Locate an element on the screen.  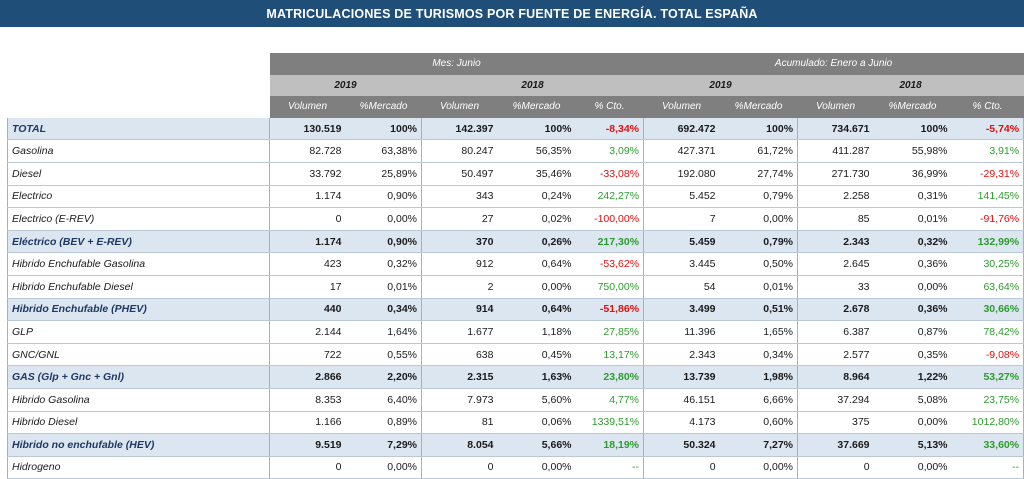
growth-cell: -- is located at coordinates (987, 467).